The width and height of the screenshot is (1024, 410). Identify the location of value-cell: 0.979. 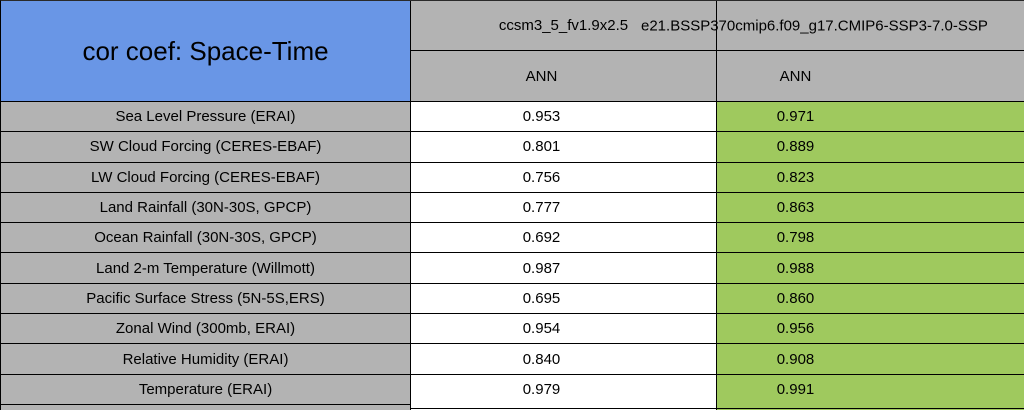
(563, 389).